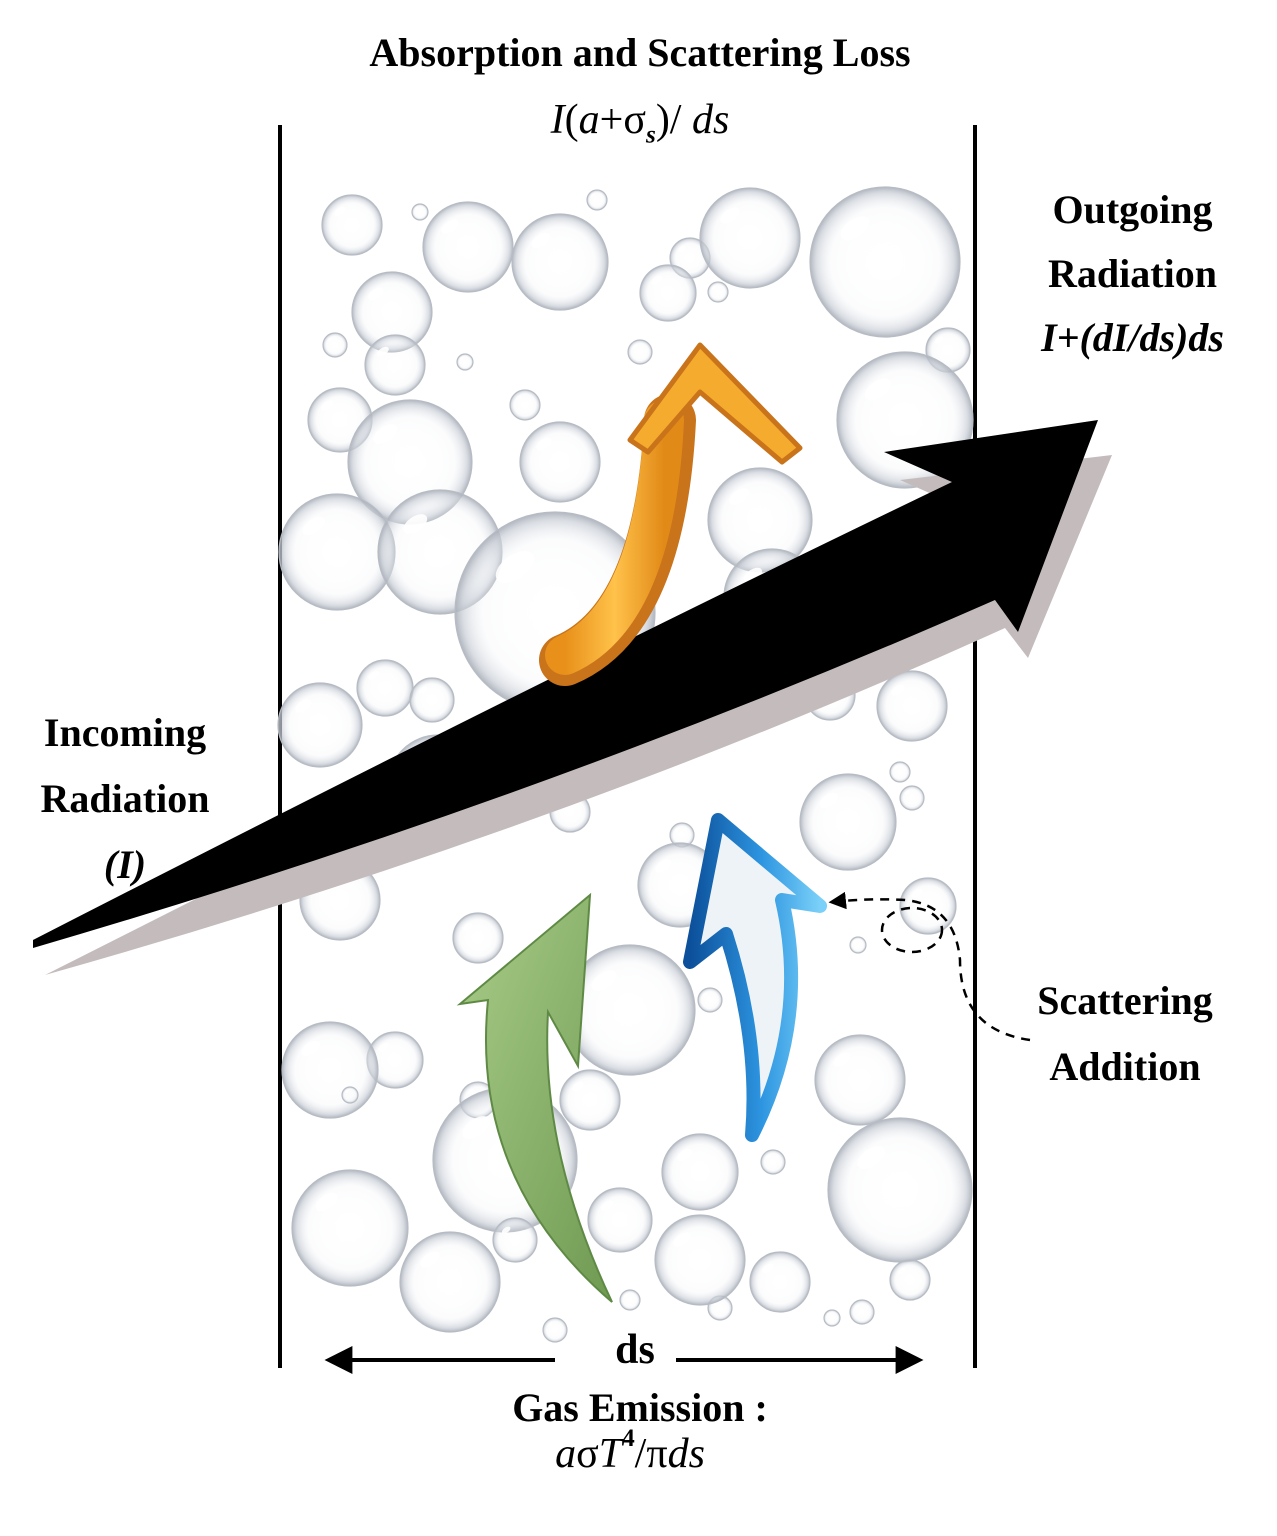 The image size is (1277, 1536). I want to click on ds-label: ds, so click(635, 1350).